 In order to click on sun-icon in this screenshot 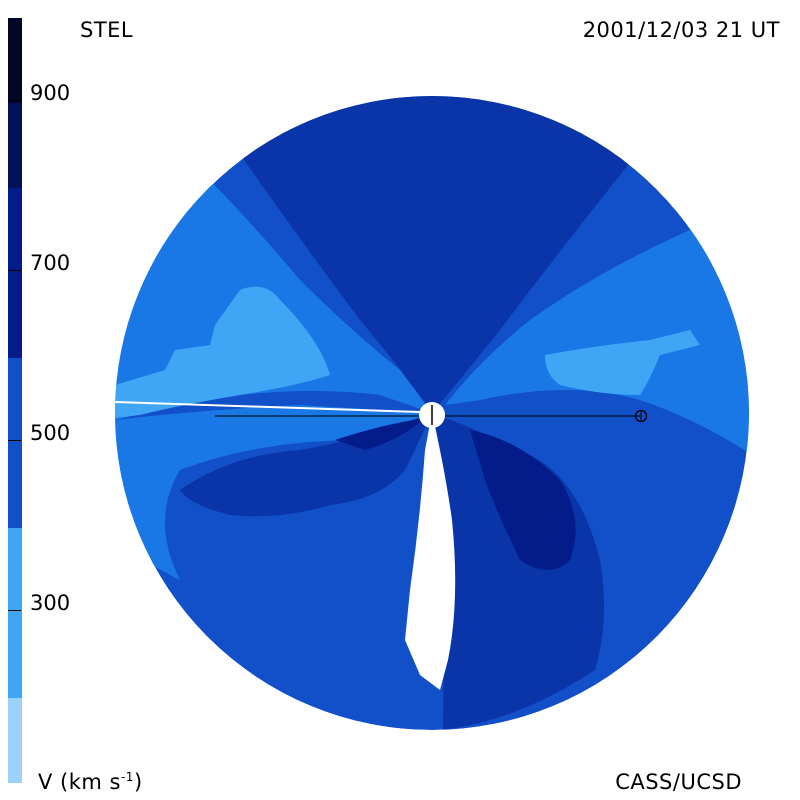, I will do `click(432, 415)`.